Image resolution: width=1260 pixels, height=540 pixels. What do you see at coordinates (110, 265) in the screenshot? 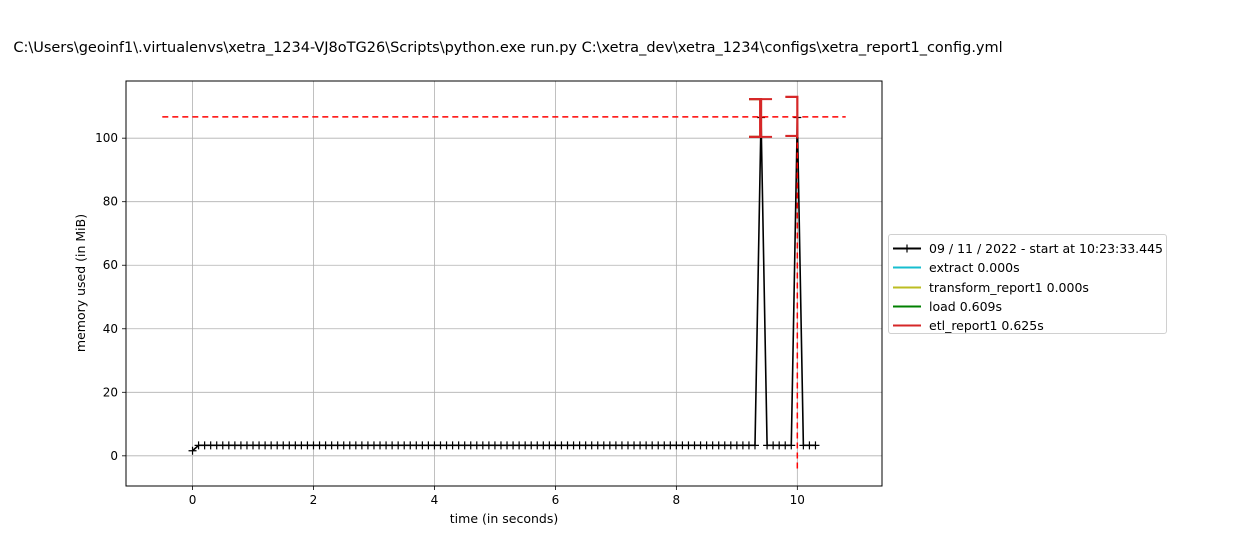
I see `y-tick-label: 60` at bounding box center [110, 265].